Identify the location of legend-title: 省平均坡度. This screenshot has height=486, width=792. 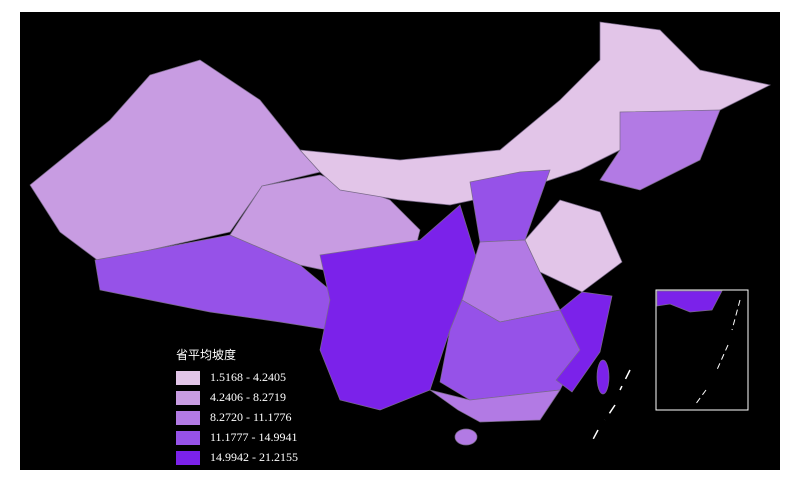
(206, 354).